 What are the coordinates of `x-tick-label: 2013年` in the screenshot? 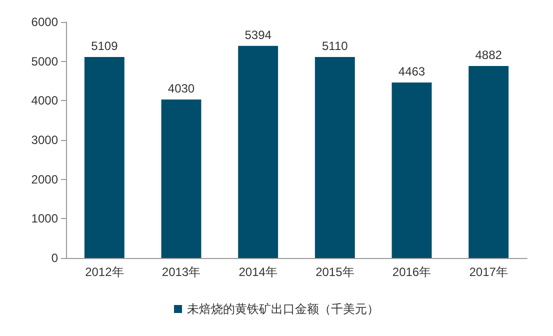 It's located at (181, 272).